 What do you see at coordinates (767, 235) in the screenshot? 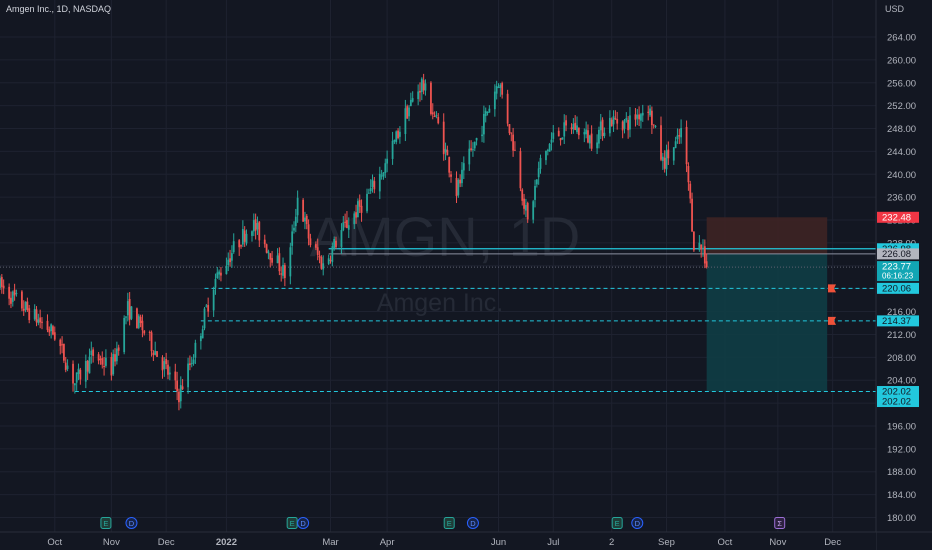
I see `stop-loss-zone` at bounding box center [767, 235].